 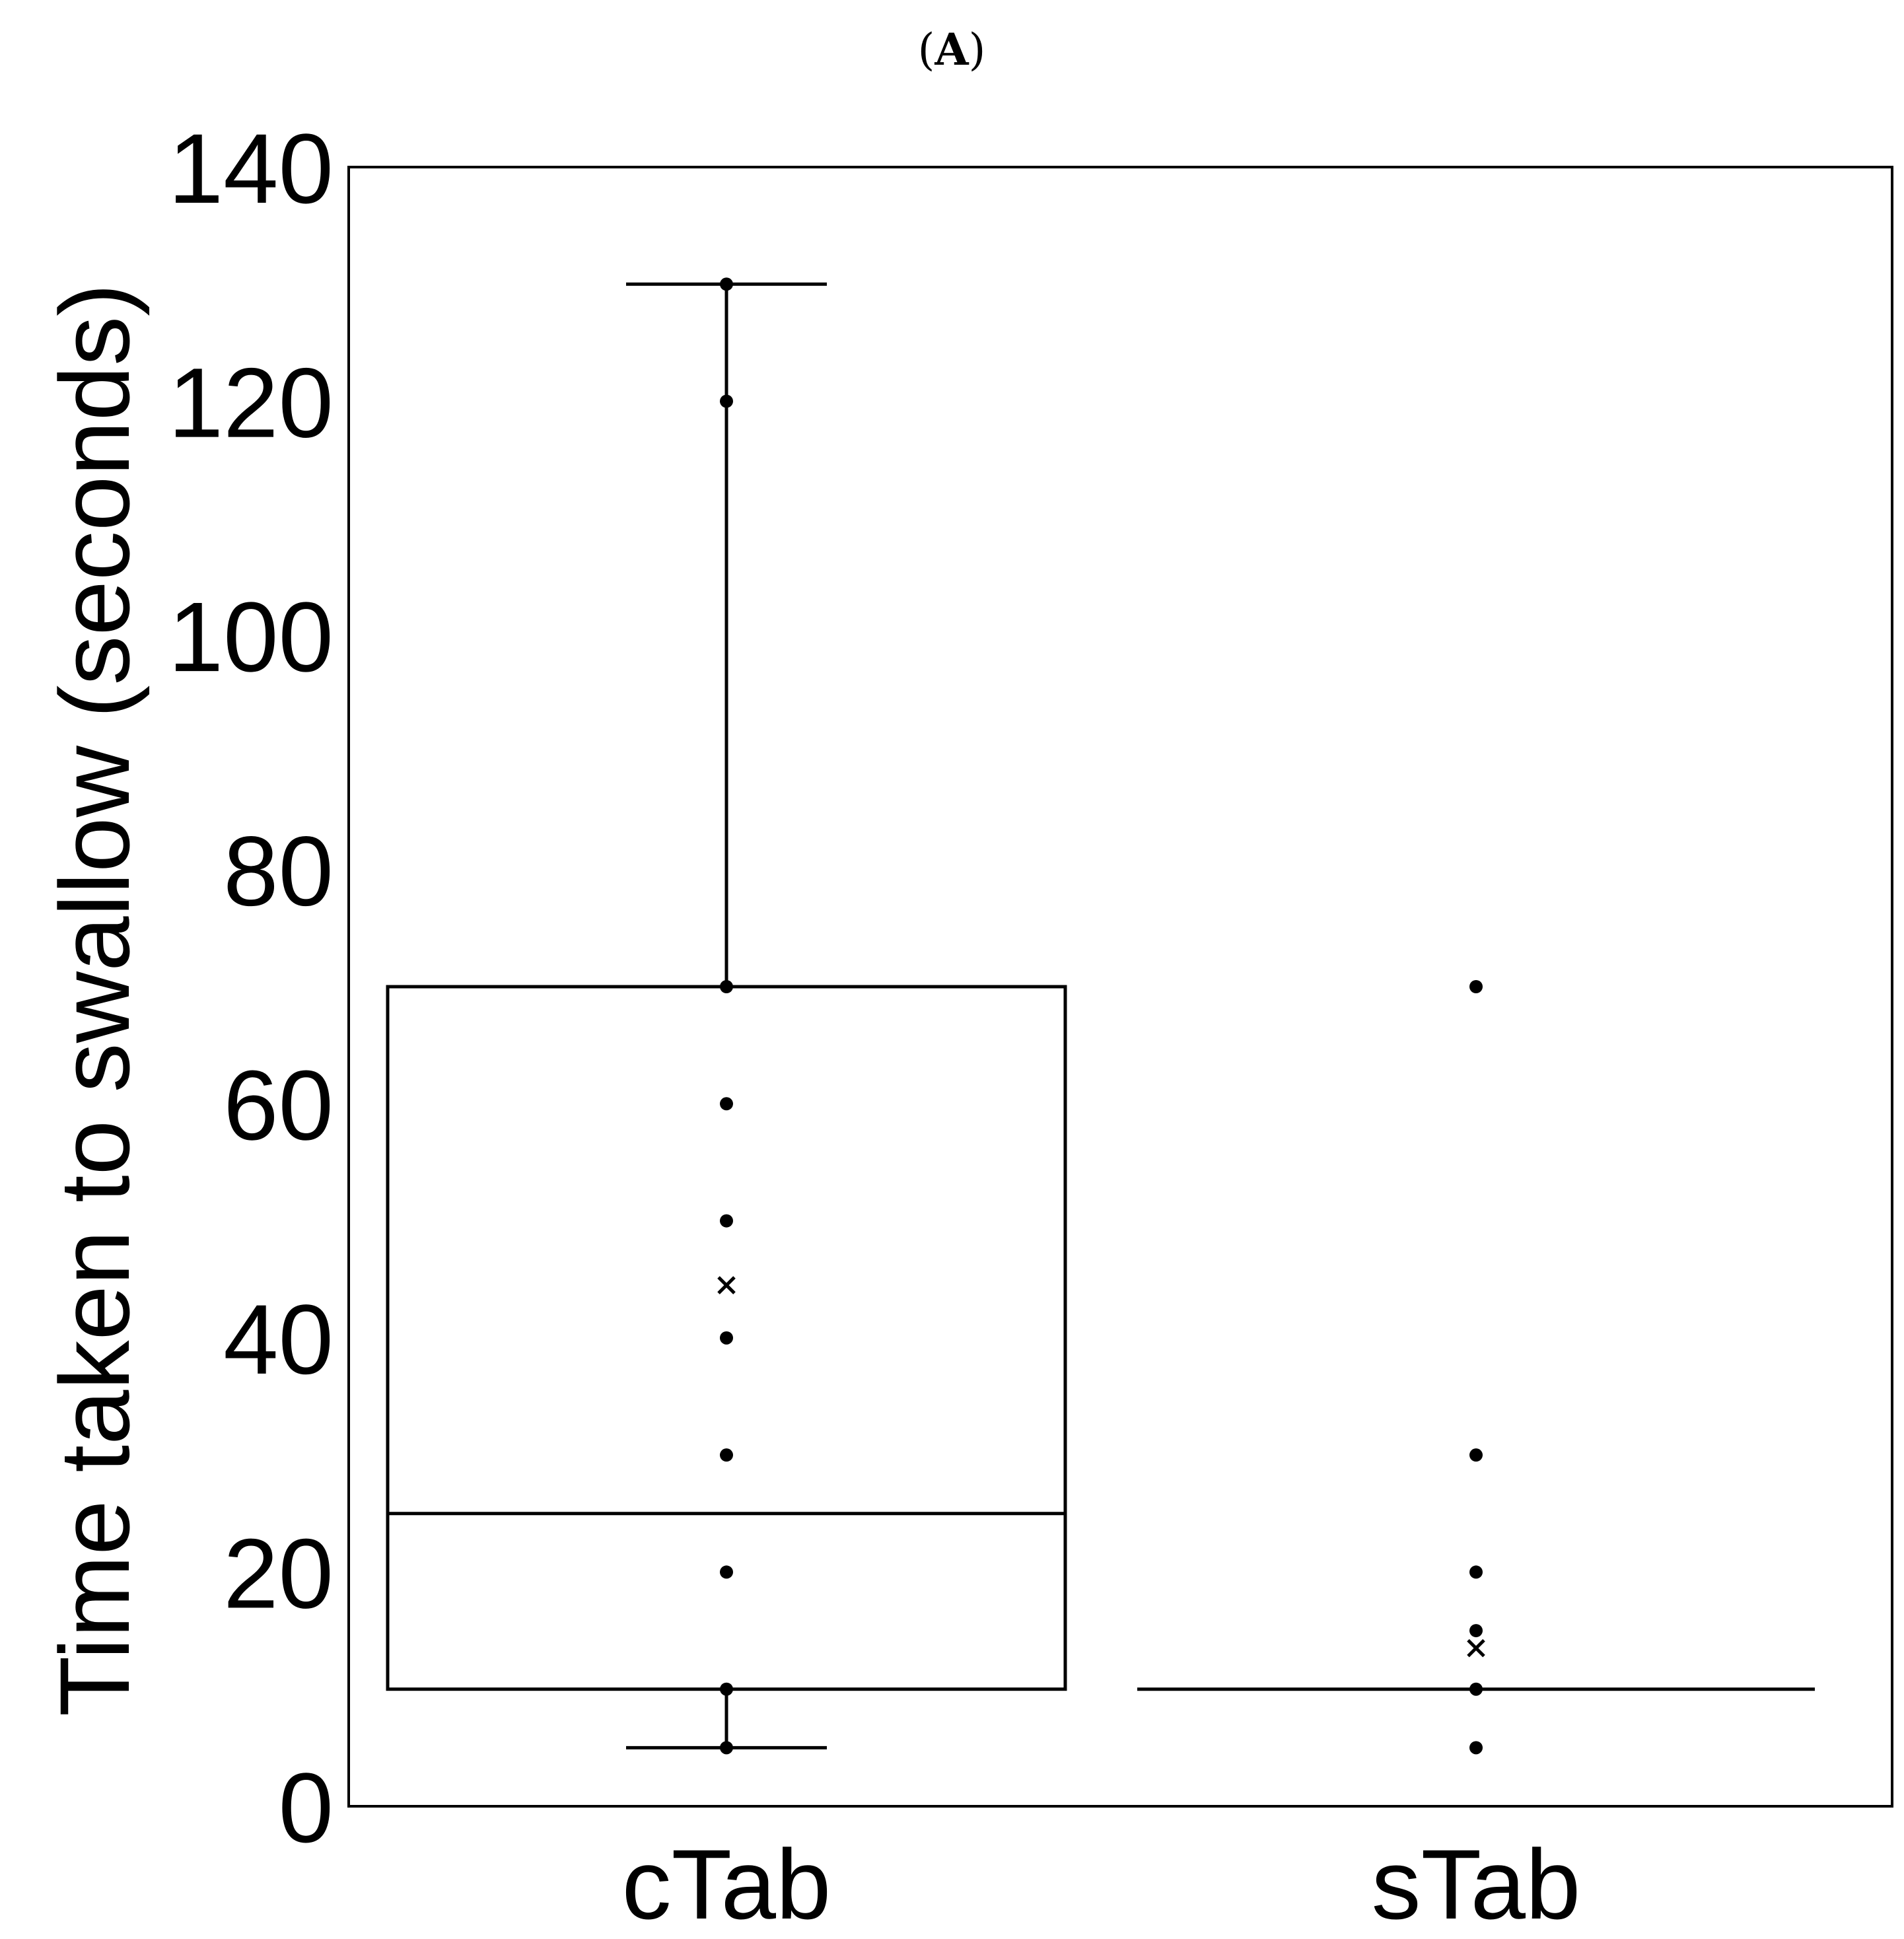 I want to click on panel-label: (A), so click(x=952, y=50).